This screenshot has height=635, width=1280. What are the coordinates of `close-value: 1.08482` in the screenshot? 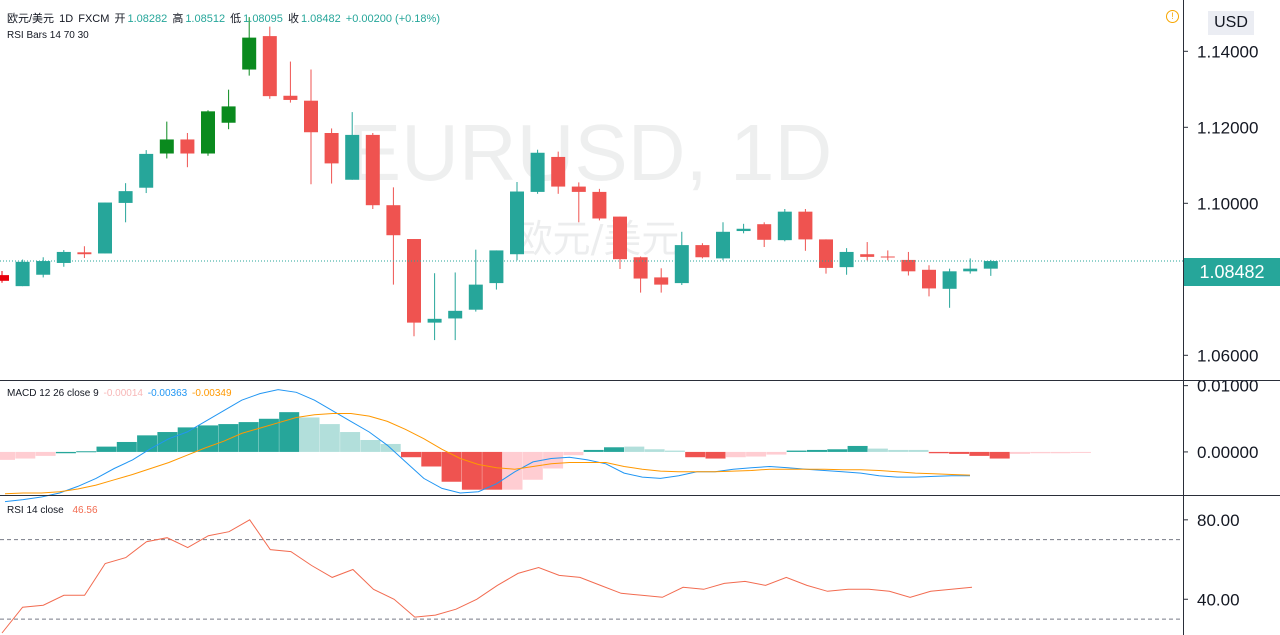 It's located at (320, 19).